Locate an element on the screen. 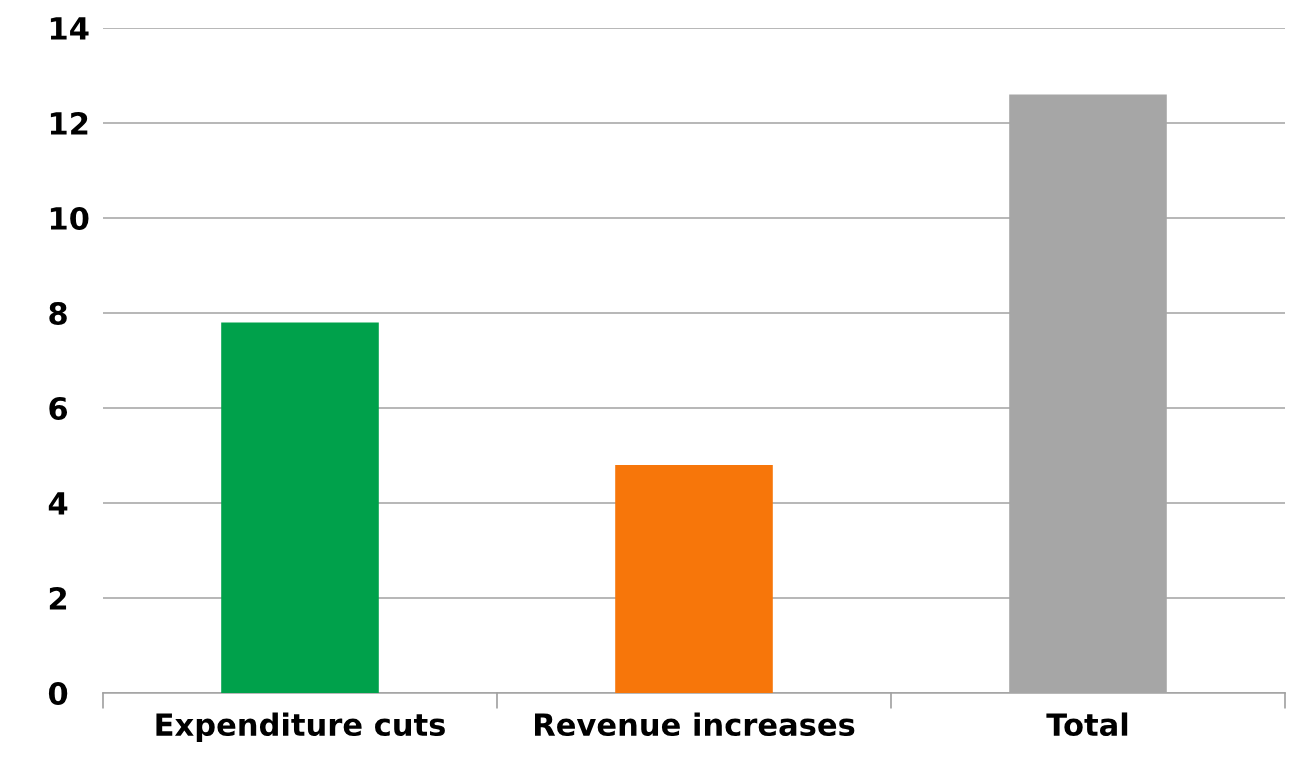  y-tick-label: 6 is located at coordinates (58, 408).